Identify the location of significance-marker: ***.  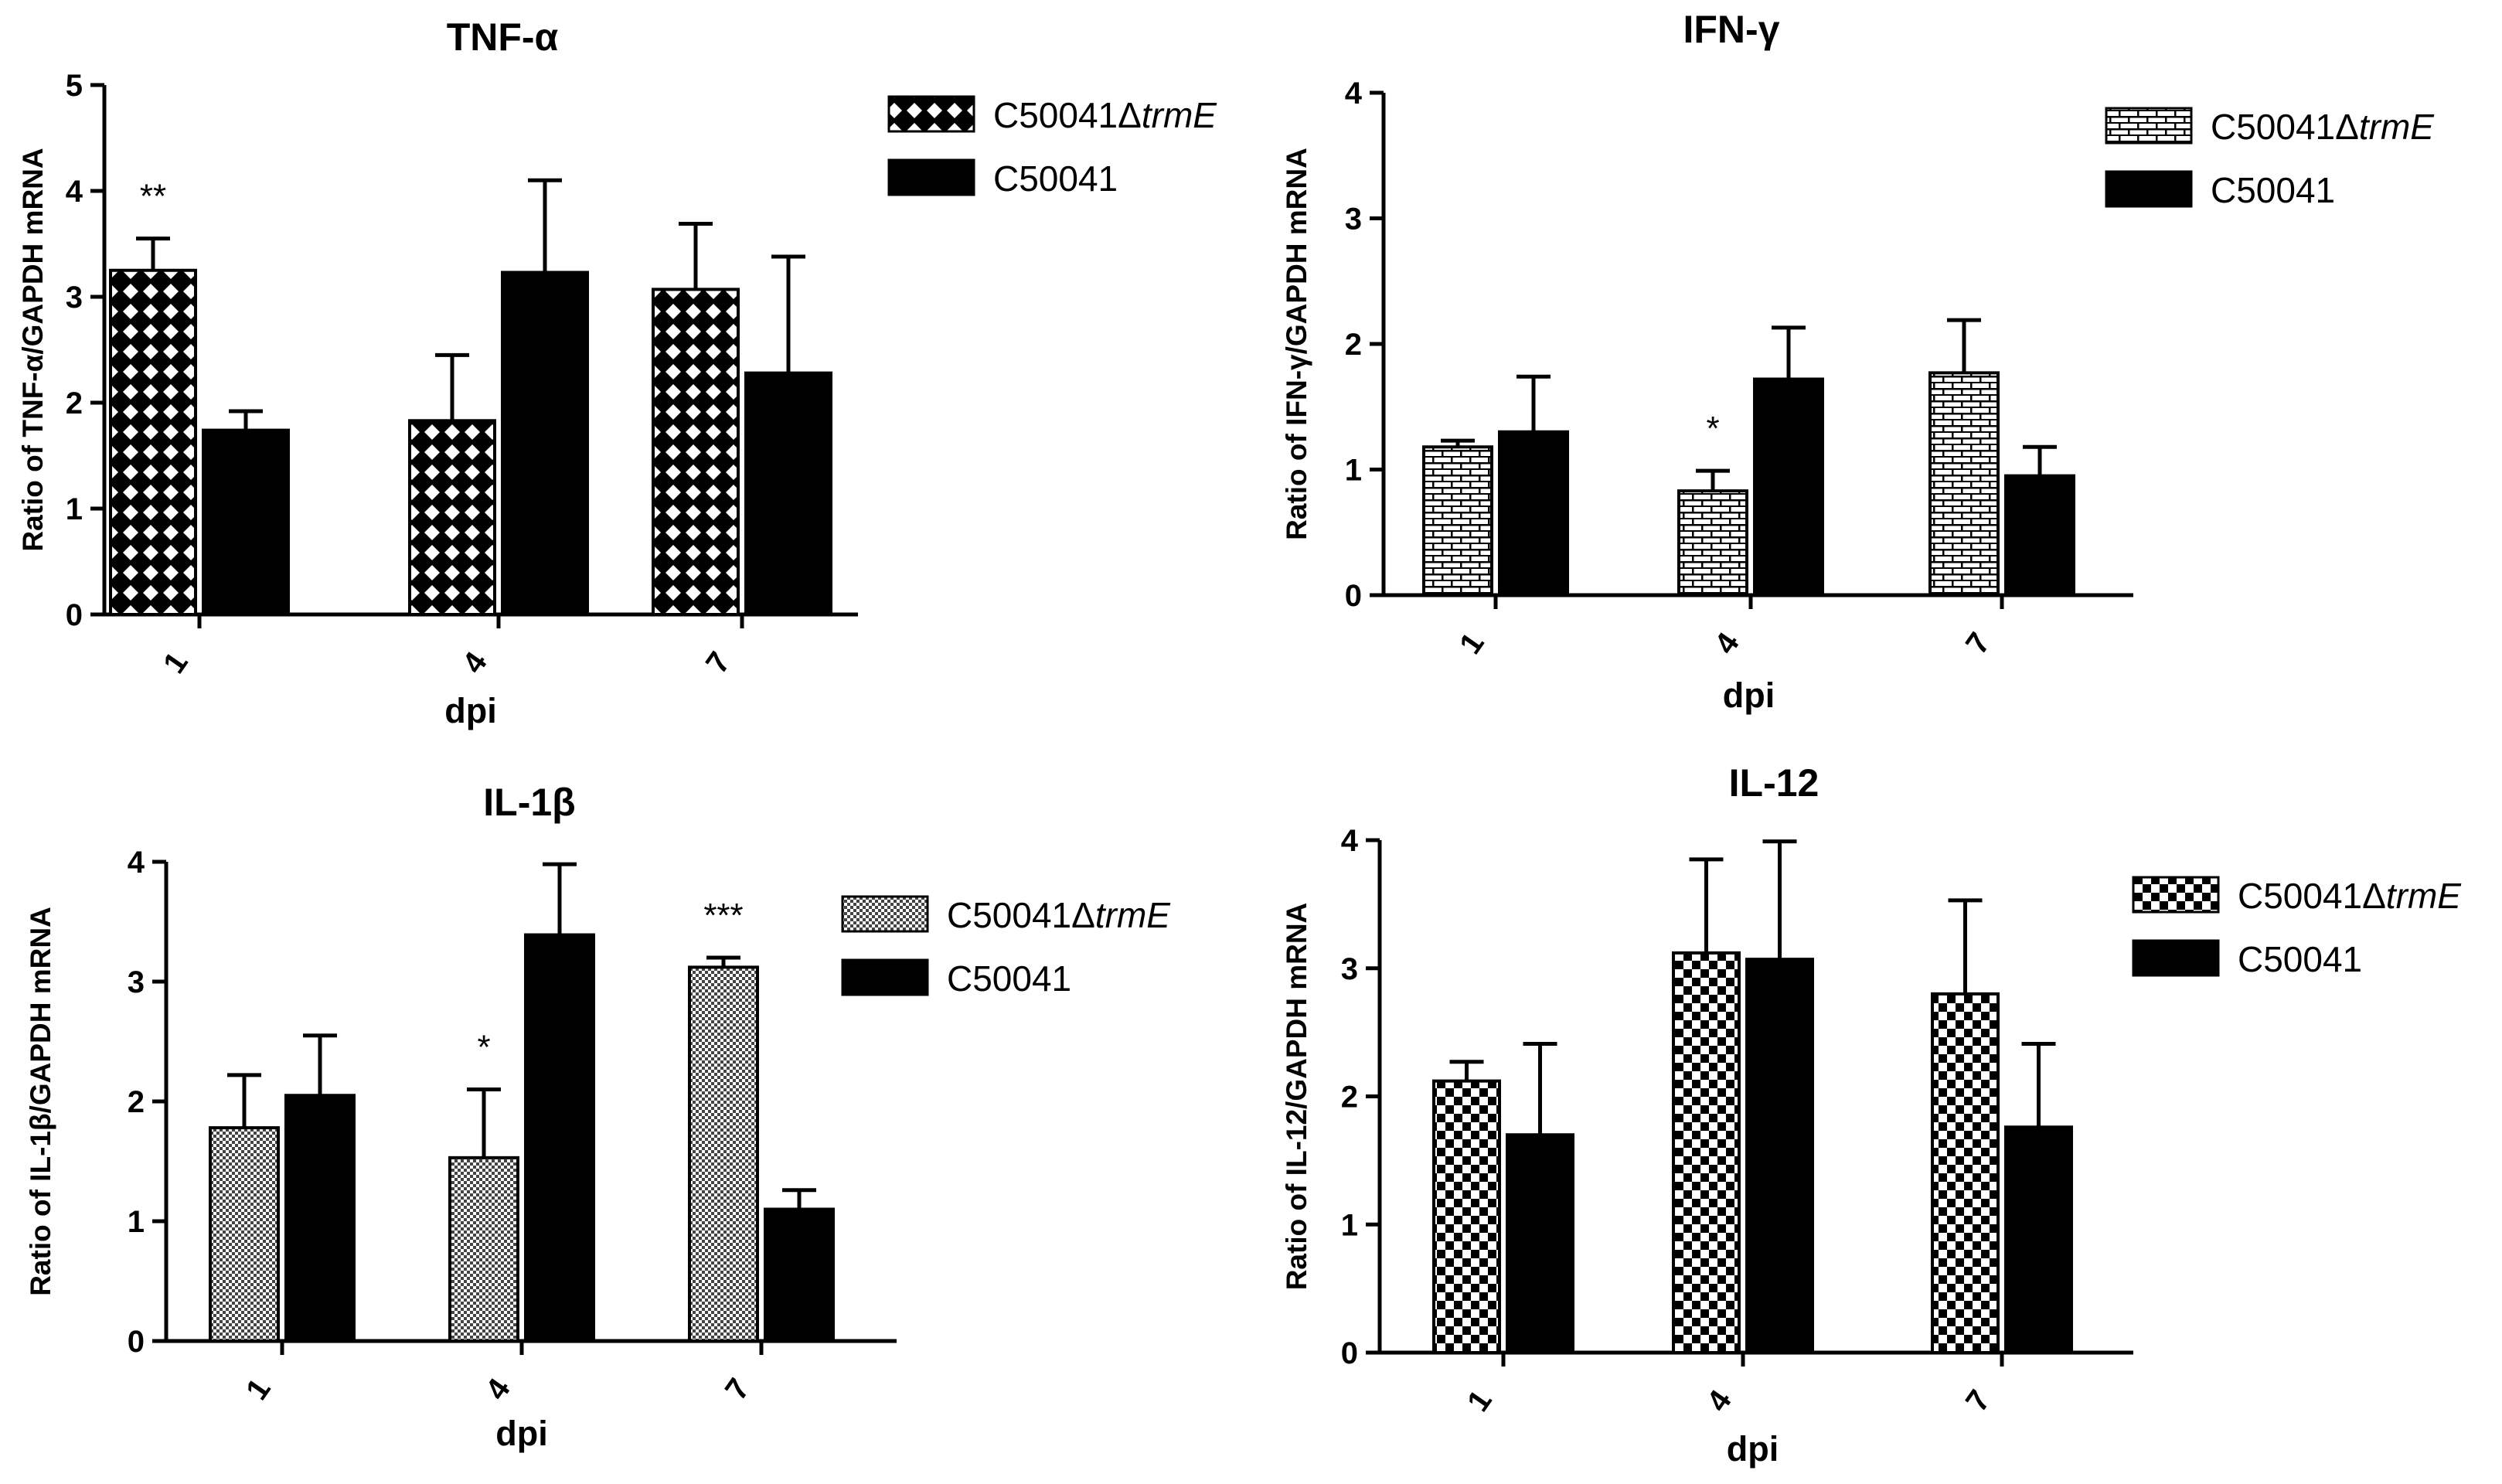
(723, 915).